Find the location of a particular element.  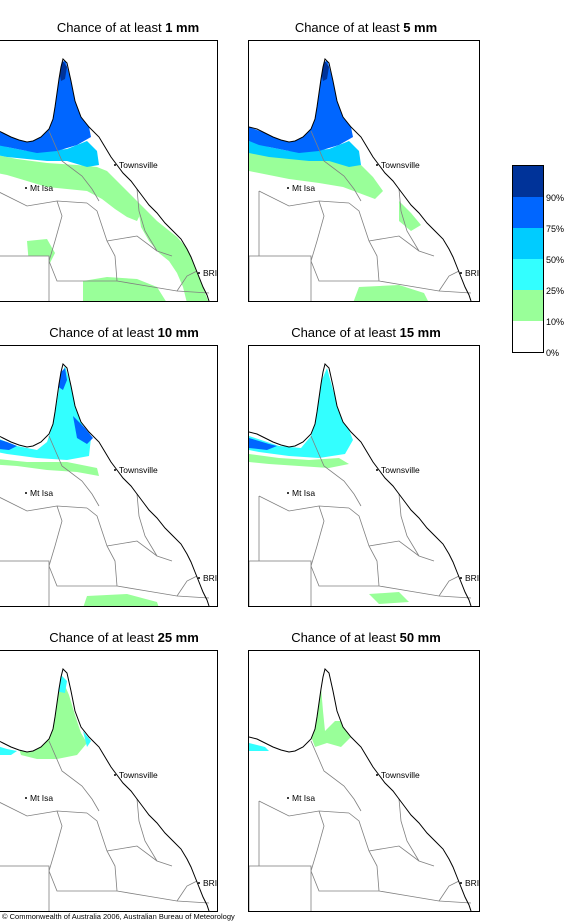

panel-title-15mm: Chance of at least 15 mm is located at coordinates (366, 332).